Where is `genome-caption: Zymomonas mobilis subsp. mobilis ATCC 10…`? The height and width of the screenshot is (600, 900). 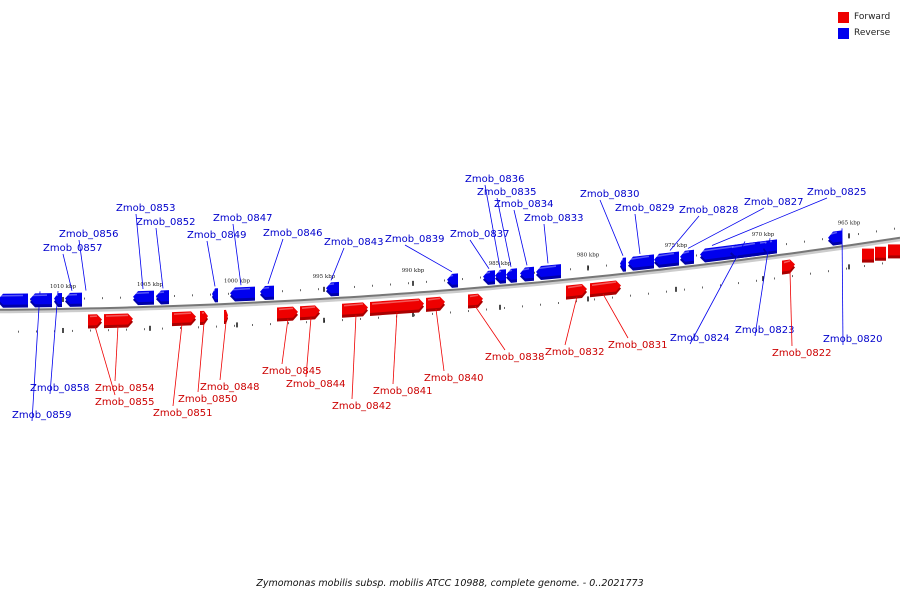
genome-caption: Zymomonas mobilis subsp. mobilis ATCC 10… is located at coordinates (450, 583).